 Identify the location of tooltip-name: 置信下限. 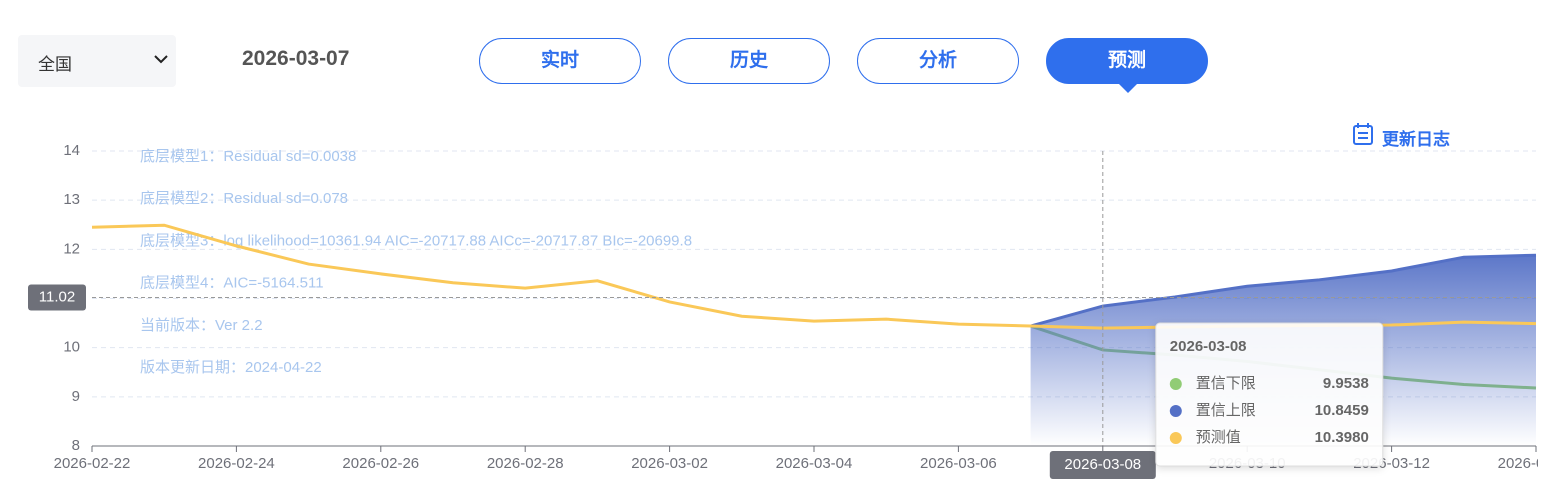
(1226, 383).